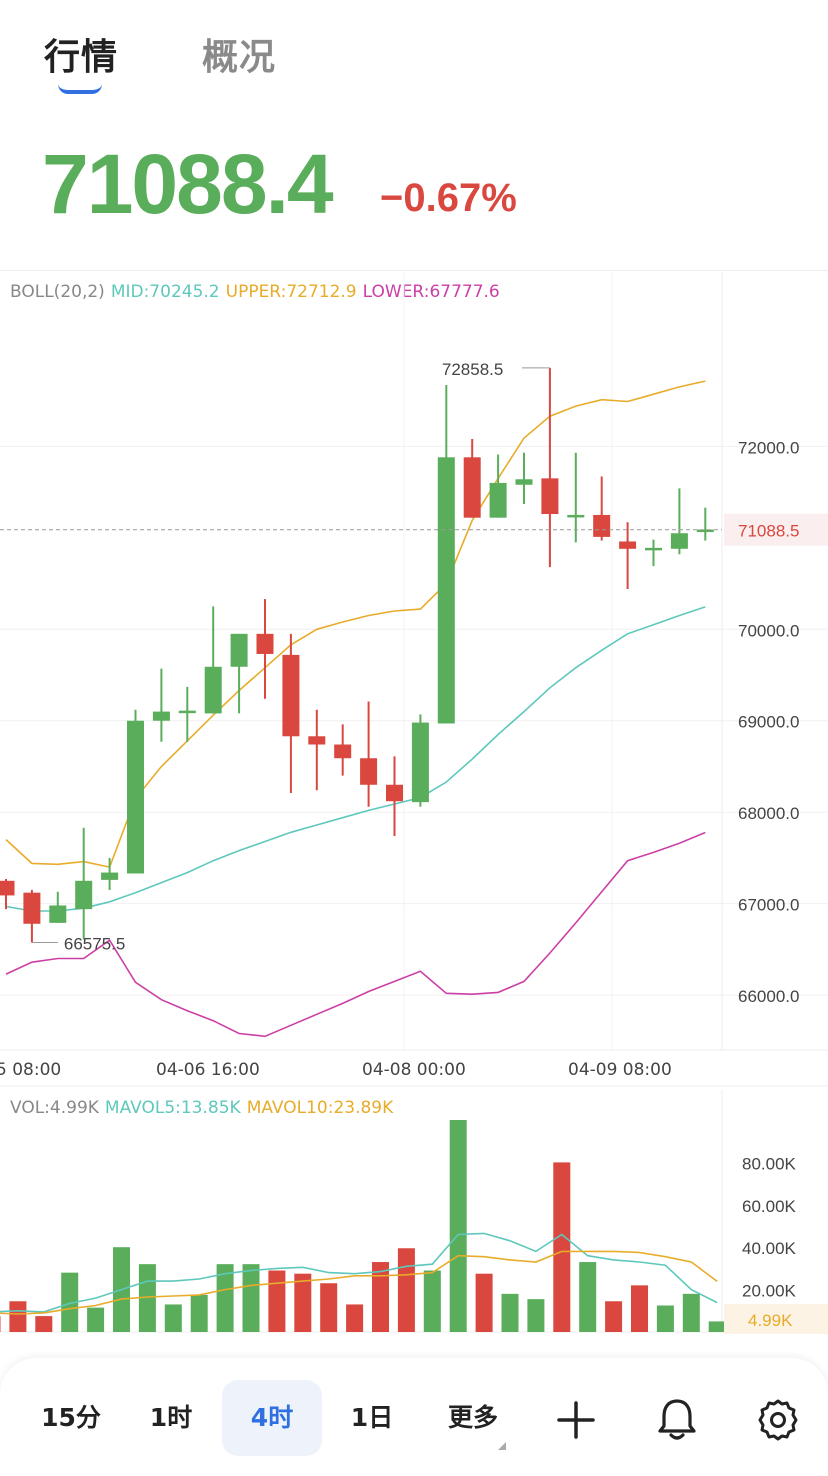  Describe the element at coordinates (81, 57) in the screenshot. I see `tab-market: 行情` at that location.